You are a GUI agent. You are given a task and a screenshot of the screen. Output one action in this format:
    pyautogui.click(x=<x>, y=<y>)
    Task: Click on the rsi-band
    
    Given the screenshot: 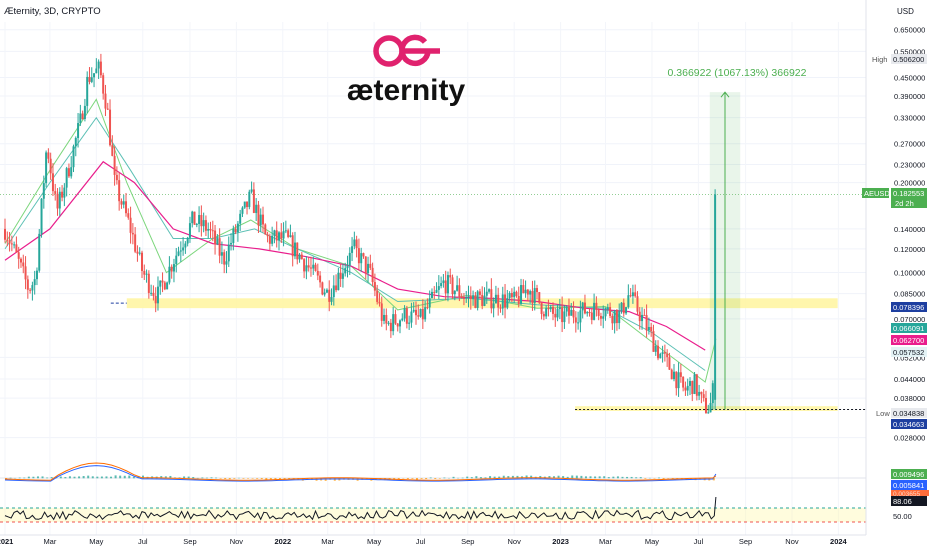 What is the action you would take?
    pyautogui.click(x=433, y=515)
    